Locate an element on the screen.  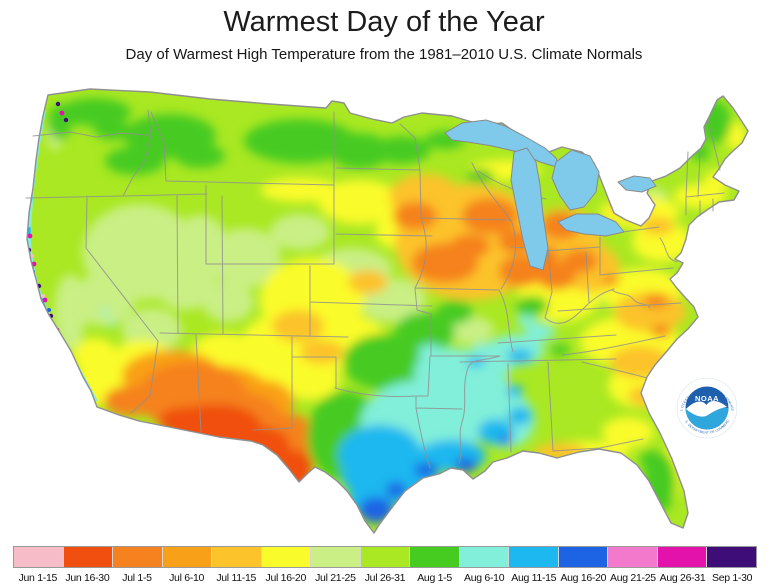
lake-ontario is located at coordinates (637, 184).